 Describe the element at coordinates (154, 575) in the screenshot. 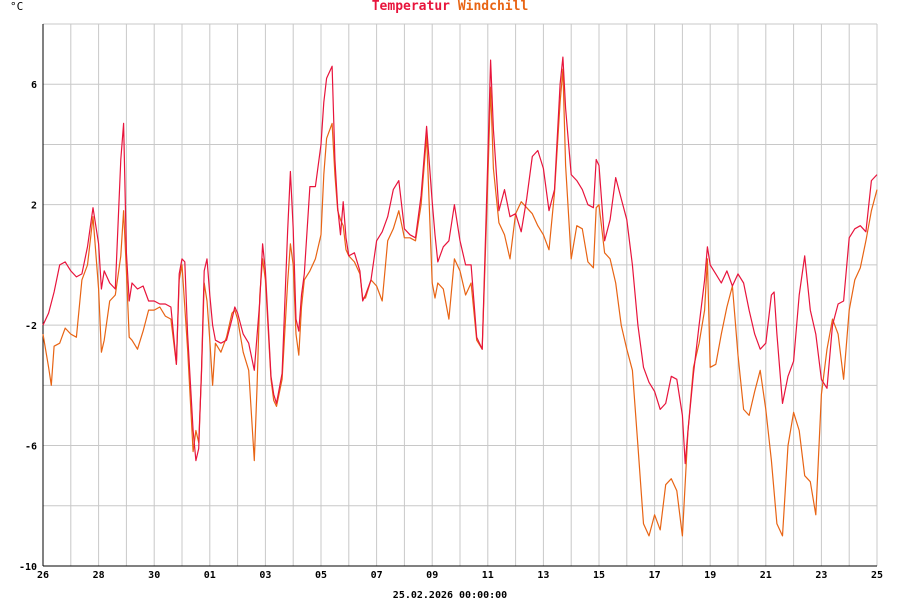

I see `x-tick-label: 30` at that location.